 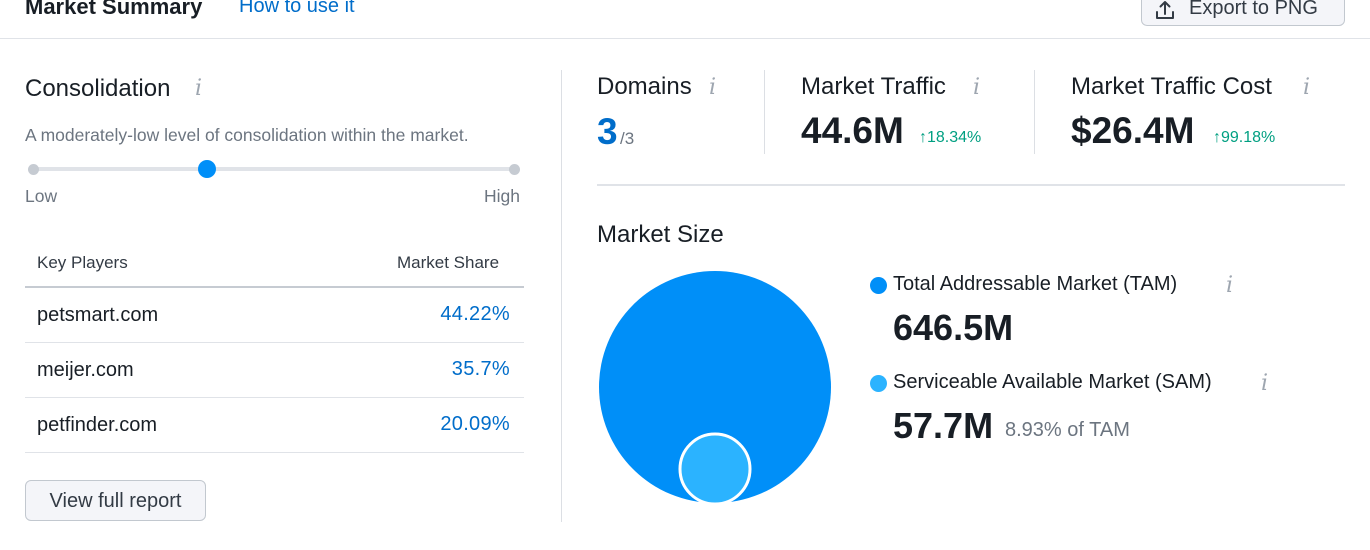 What do you see at coordinates (1171, 86) in the screenshot?
I see `market-traffic-cost-title: Market Traffic Cost` at bounding box center [1171, 86].